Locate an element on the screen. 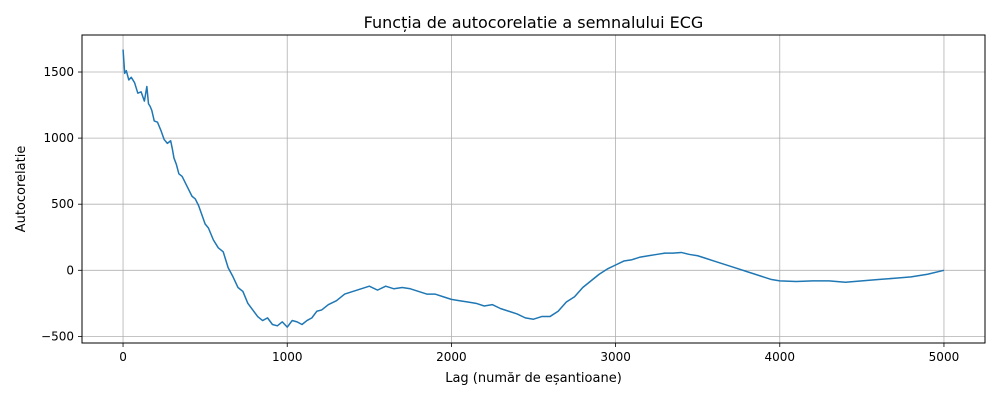 The width and height of the screenshot is (1000, 400). x-tick-label: 4000 is located at coordinates (779, 357).